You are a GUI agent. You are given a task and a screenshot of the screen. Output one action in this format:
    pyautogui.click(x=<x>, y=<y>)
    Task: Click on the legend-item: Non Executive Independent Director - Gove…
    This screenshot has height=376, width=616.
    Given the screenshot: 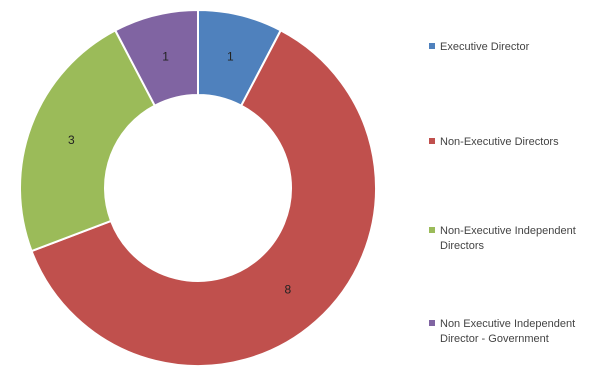 What is the action you would take?
    pyautogui.click(x=502, y=331)
    